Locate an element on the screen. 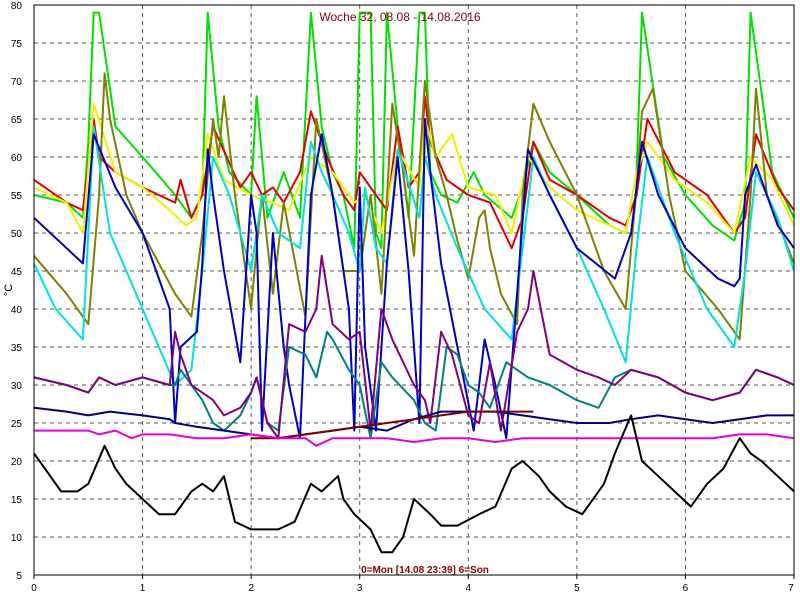 Image resolution: width=800 pixels, height=600 pixels. y-tick-label: 25 is located at coordinates (17, 424).